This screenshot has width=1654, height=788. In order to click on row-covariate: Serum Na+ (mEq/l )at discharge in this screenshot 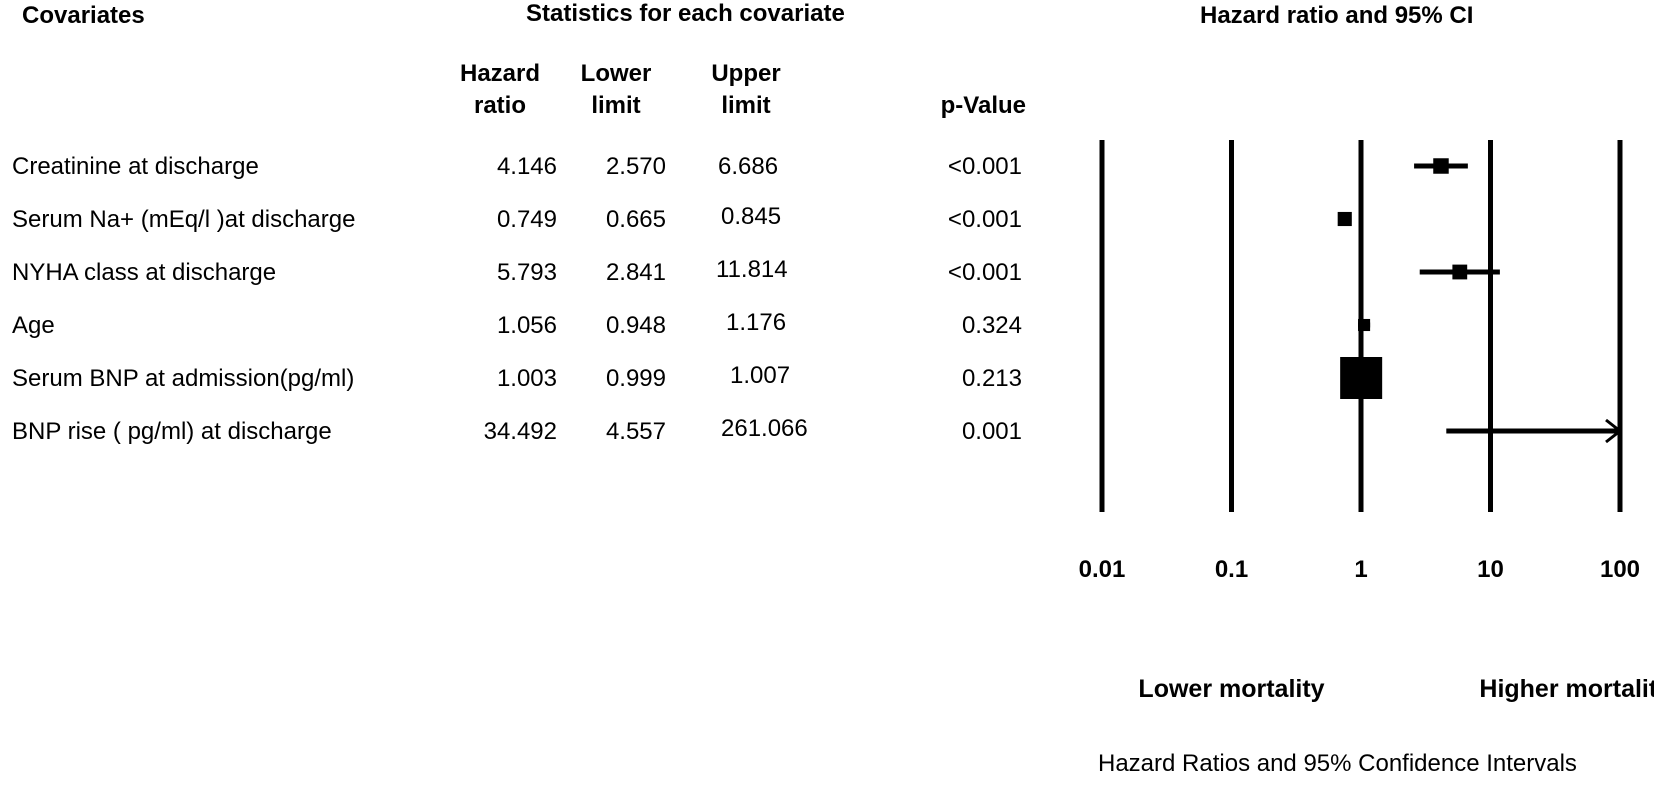, I will do `click(184, 219)`.